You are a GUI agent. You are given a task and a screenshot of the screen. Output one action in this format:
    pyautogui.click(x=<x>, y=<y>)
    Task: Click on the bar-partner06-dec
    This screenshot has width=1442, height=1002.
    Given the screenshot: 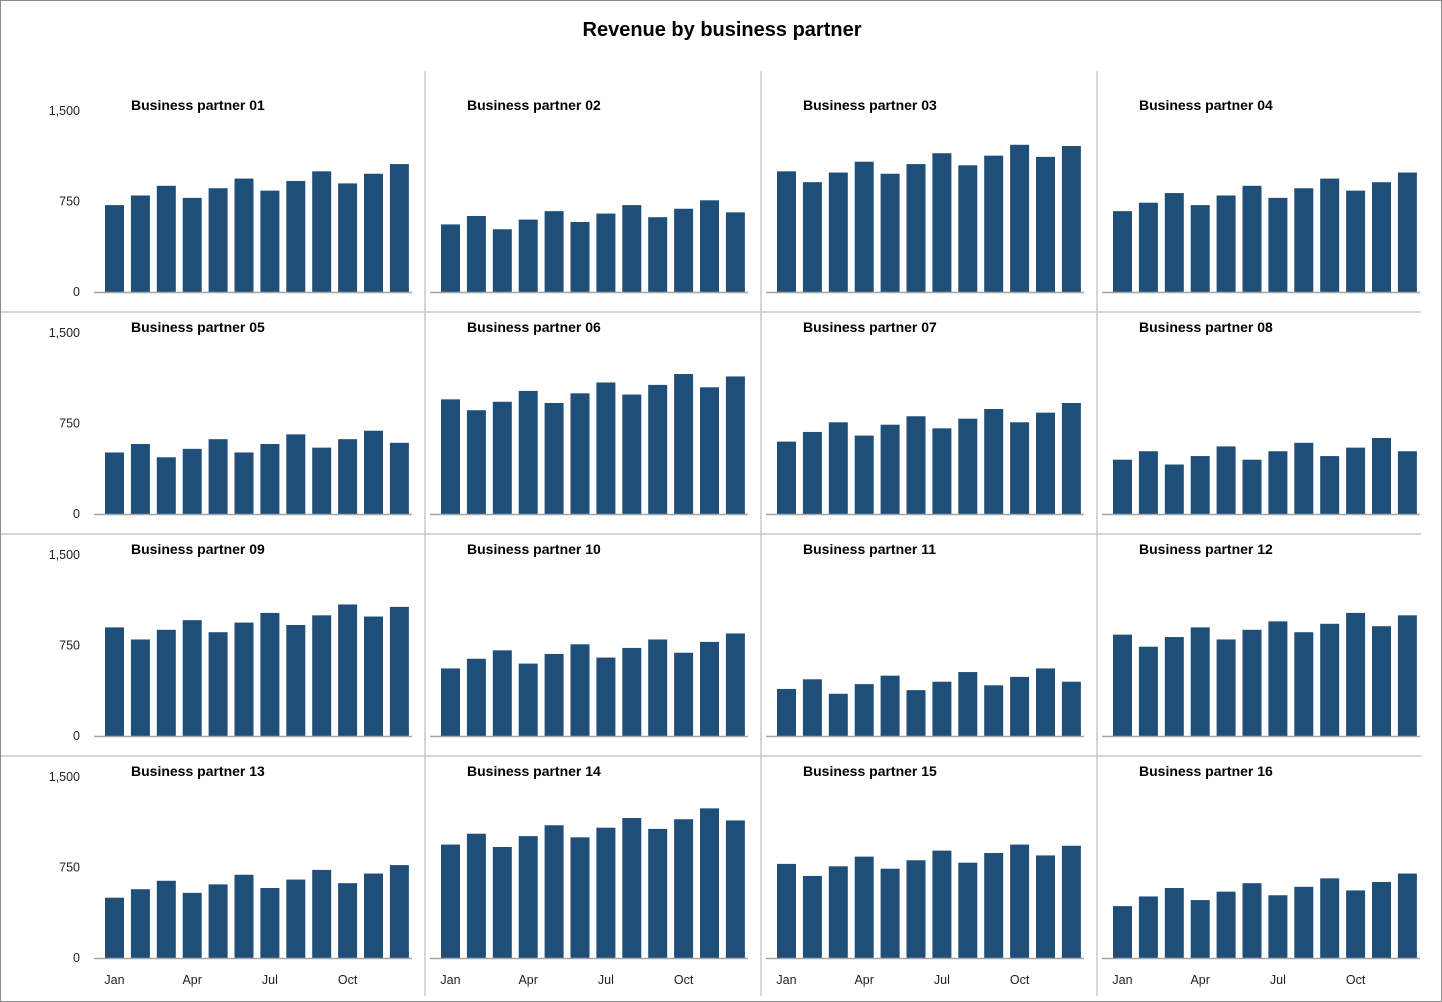 What is the action you would take?
    pyautogui.click(x=735, y=445)
    